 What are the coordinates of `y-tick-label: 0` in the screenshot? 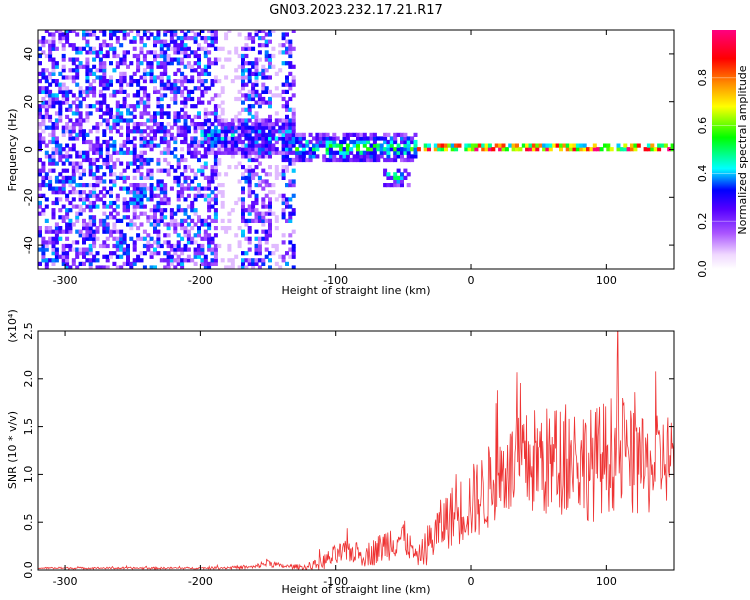 It's located at (28, 149).